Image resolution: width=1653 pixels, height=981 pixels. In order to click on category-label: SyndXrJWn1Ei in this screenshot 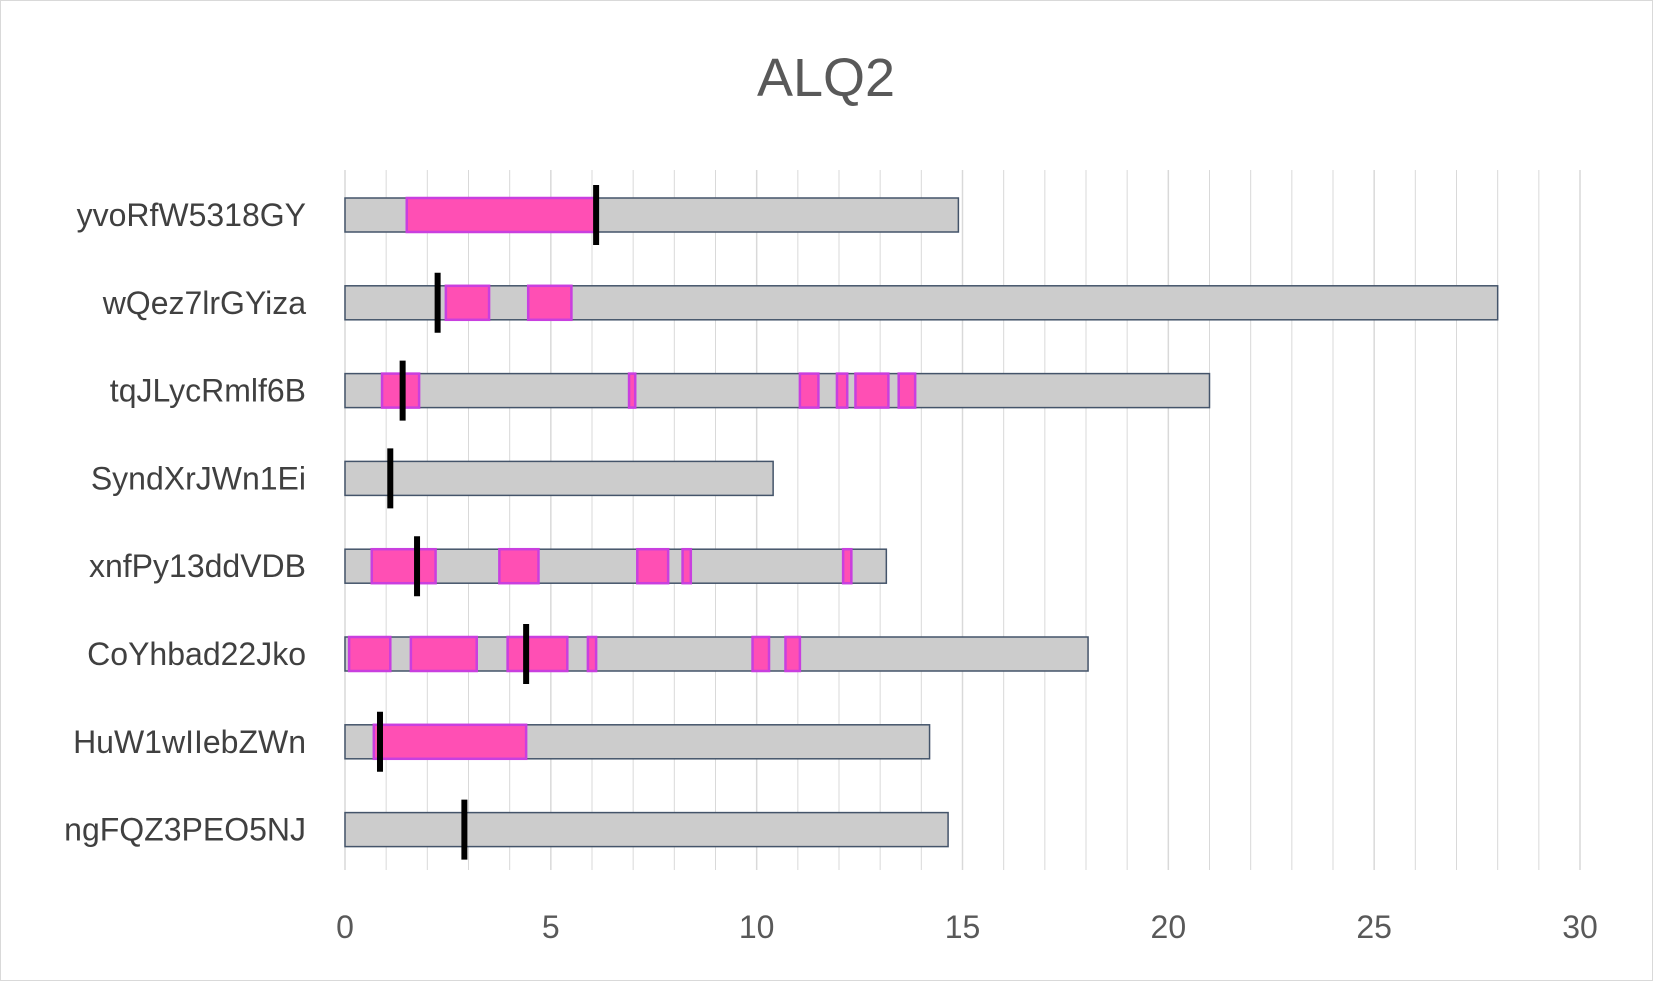, I will do `click(198, 478)`.